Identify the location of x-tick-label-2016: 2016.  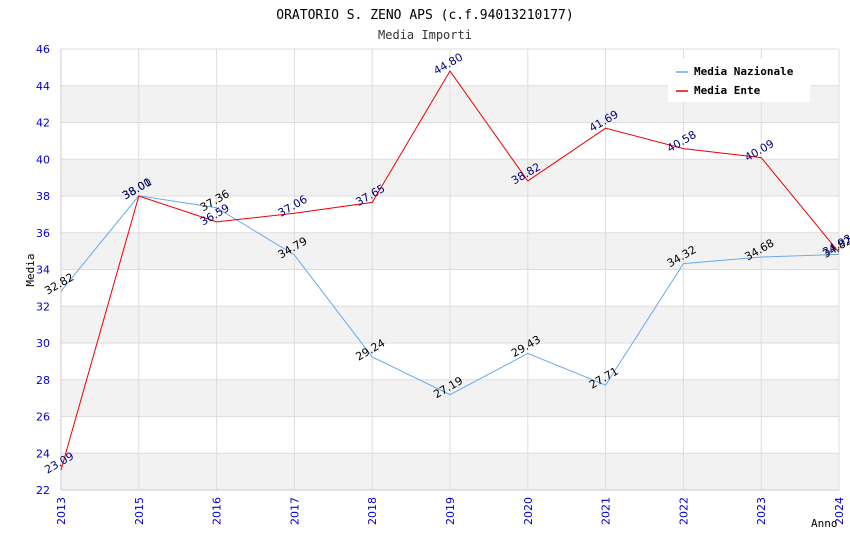
(217, 511).